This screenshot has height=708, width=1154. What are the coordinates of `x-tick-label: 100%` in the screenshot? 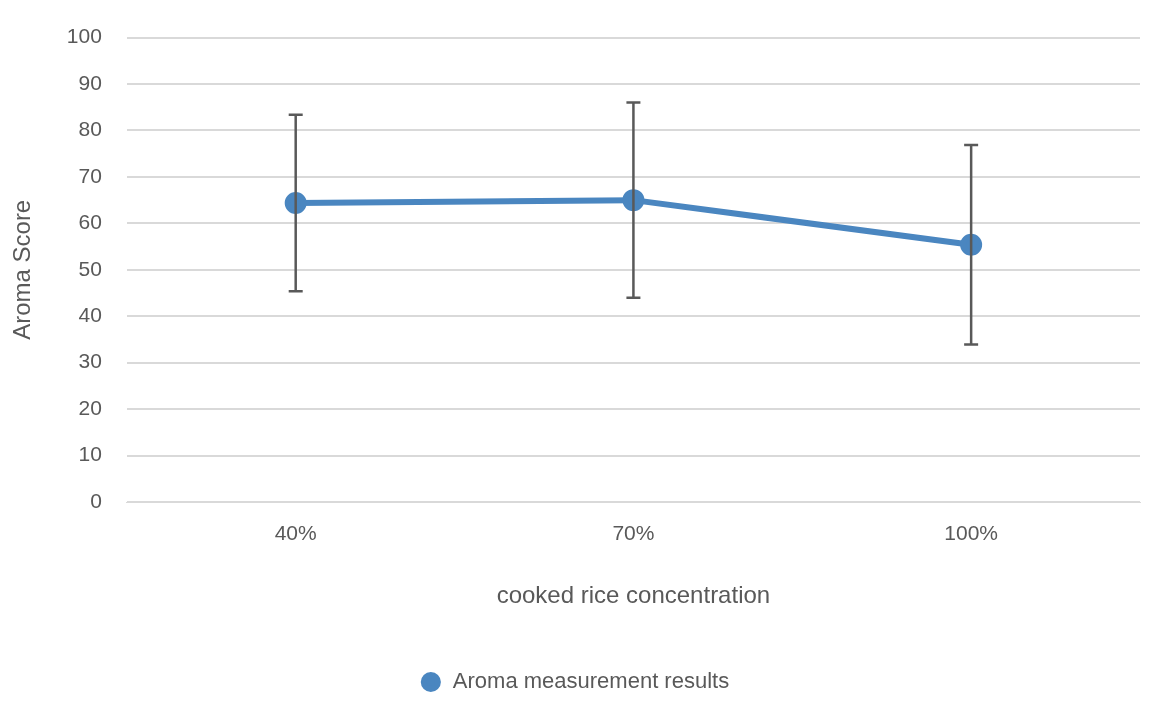 It's located at (971, 533).